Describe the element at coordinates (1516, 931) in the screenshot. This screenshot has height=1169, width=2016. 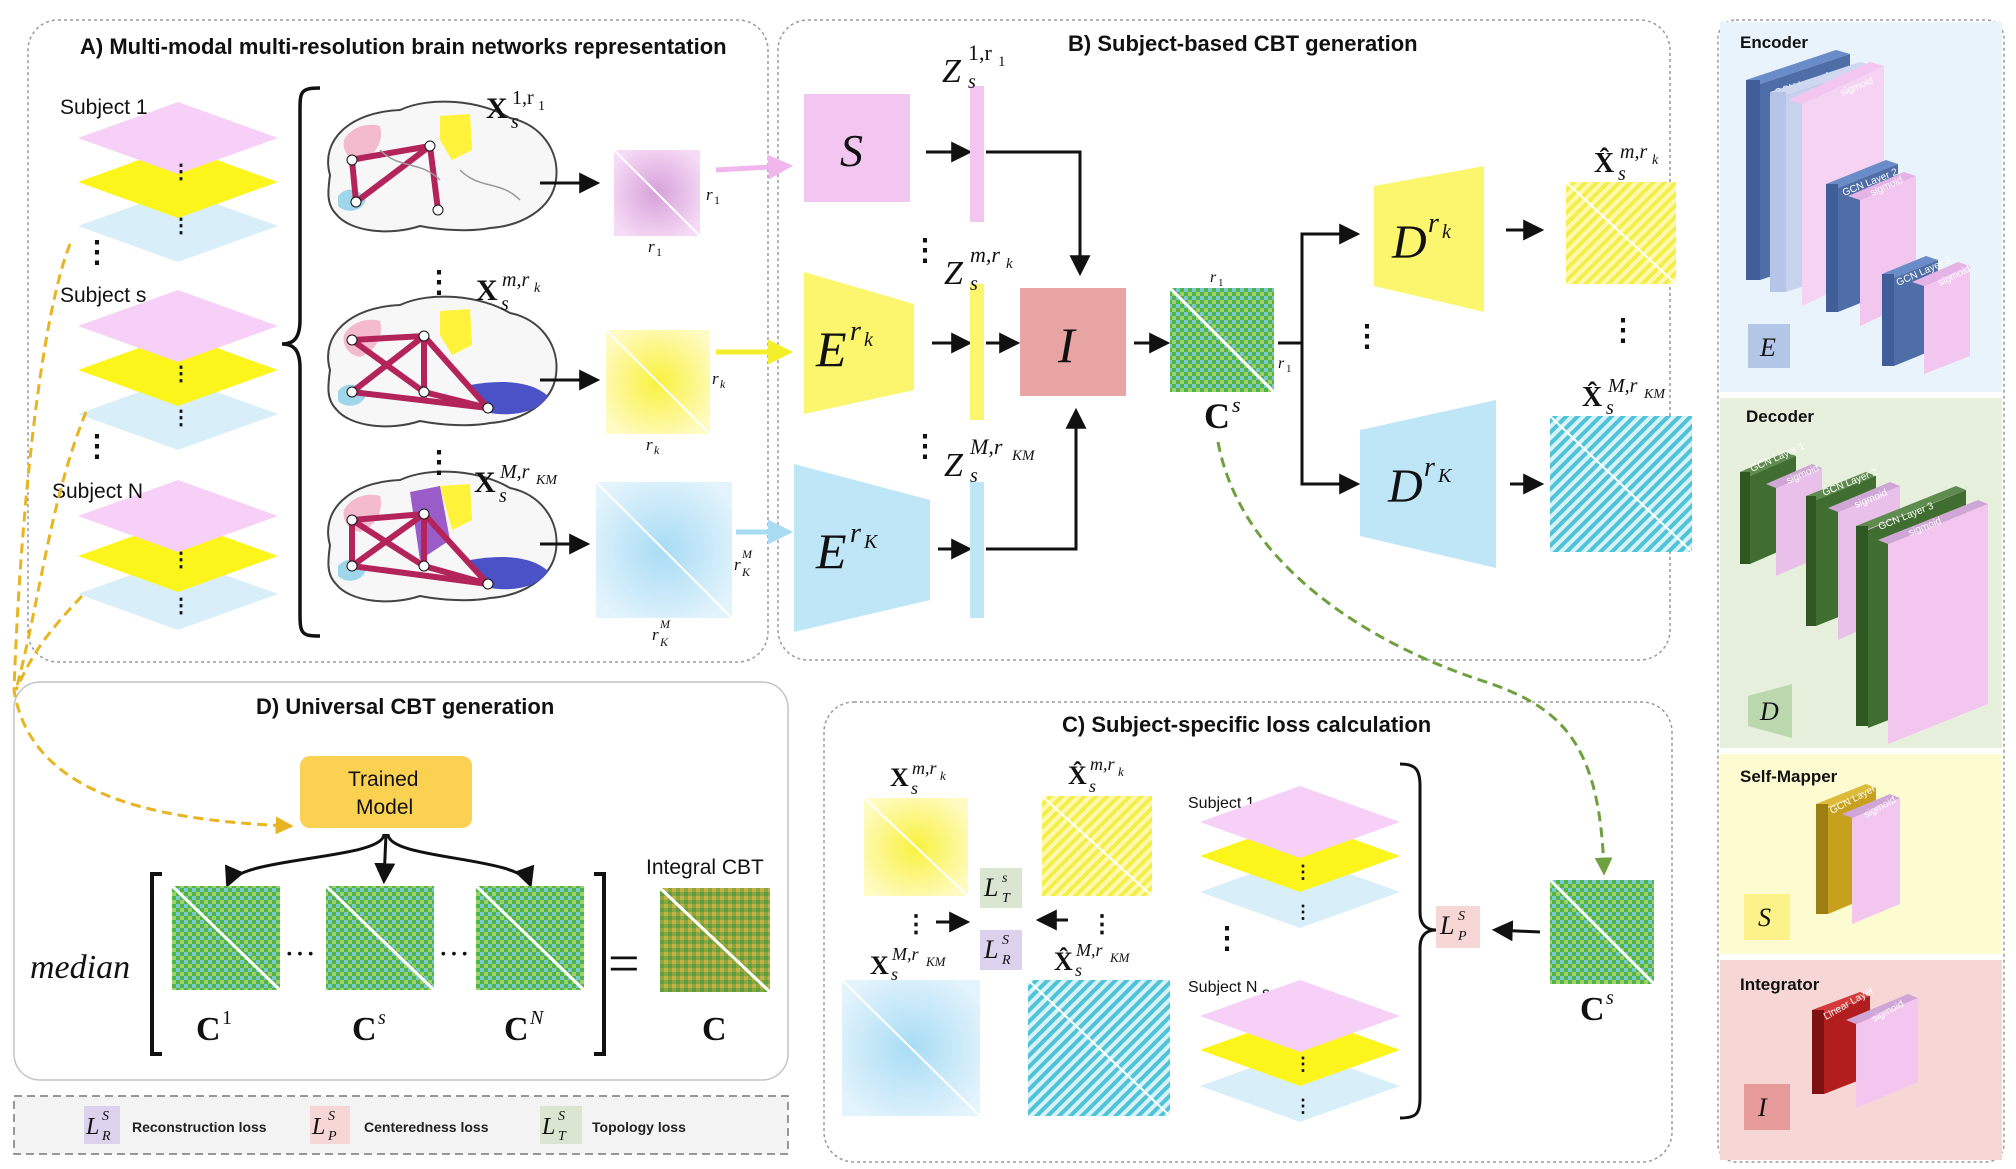
I see `arrow-cs-lp` at that location.